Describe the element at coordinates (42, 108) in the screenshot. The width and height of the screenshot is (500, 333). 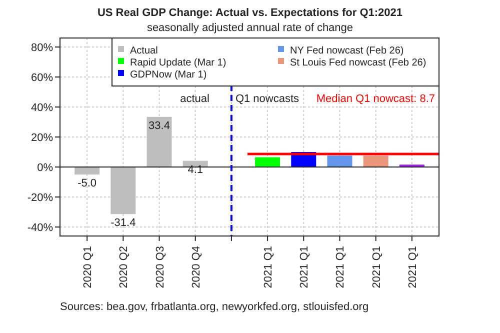
I see `y-tick-label: 40%` at that location.